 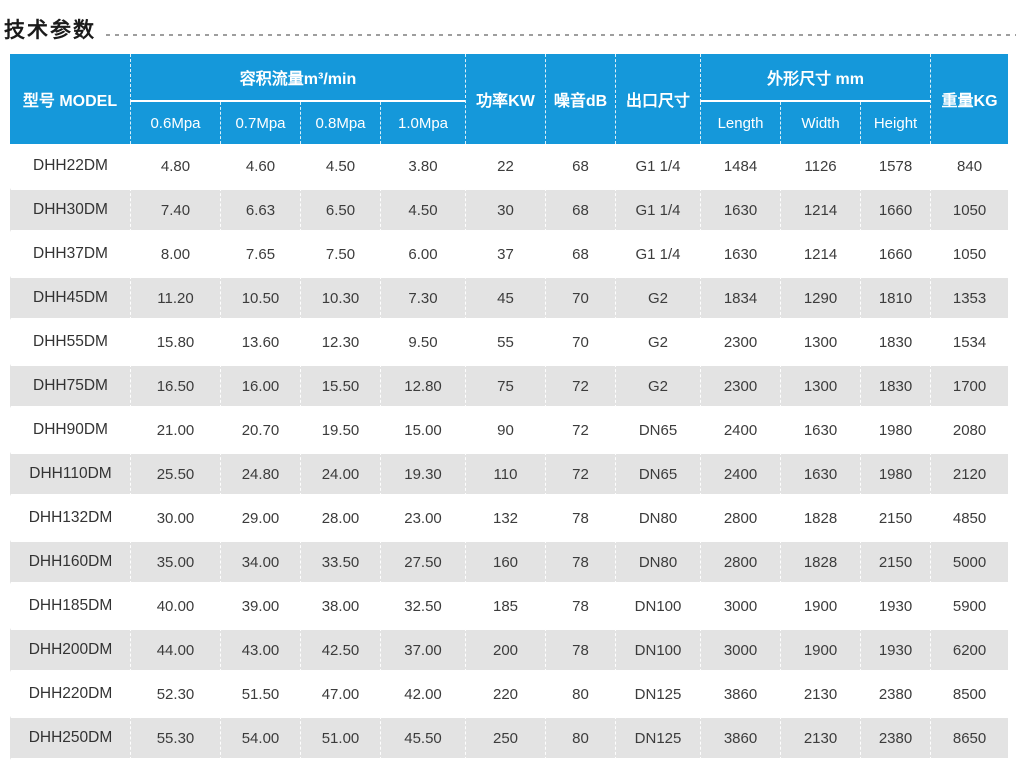 What do you see at coordinates (505, 518) in the screenshot?
I see `power-cell: 132` at bounding box center [505, 518].